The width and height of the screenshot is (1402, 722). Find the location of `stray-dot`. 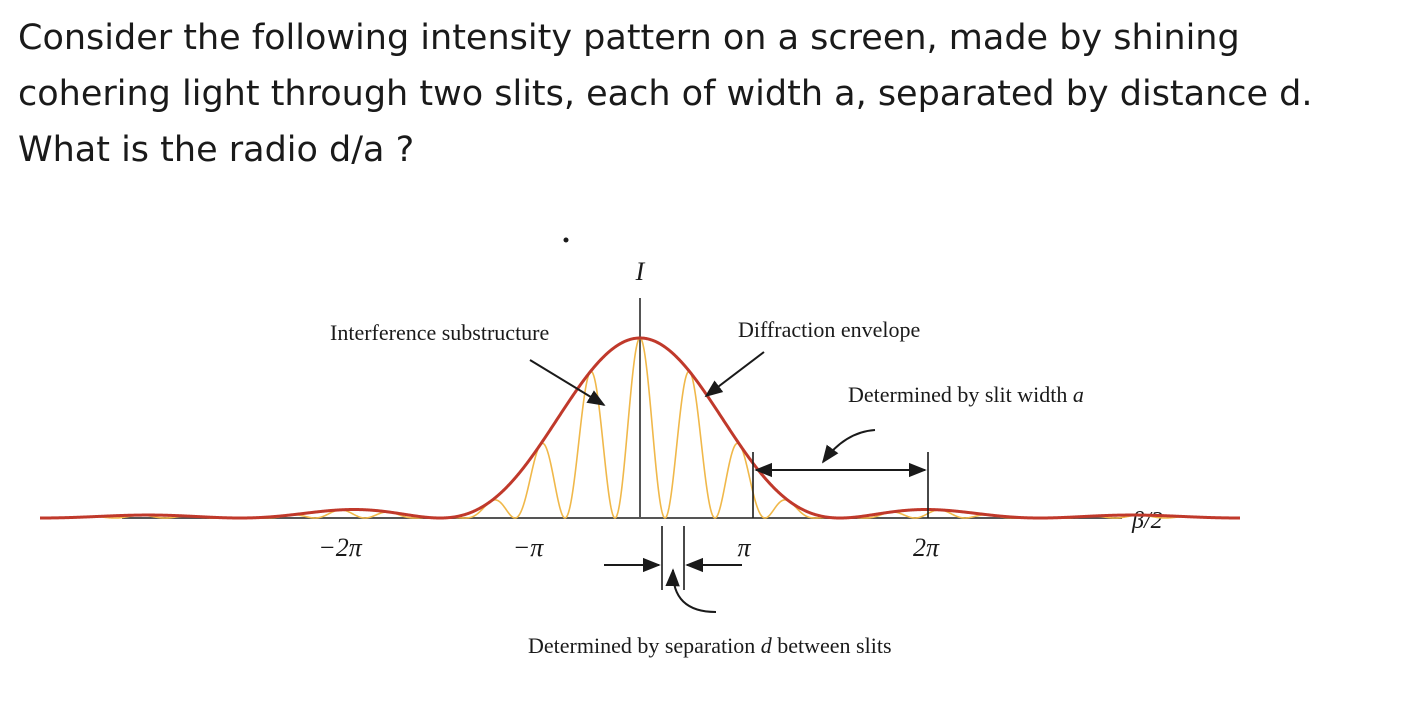

stray-dot is located at coordinates (566, 240).